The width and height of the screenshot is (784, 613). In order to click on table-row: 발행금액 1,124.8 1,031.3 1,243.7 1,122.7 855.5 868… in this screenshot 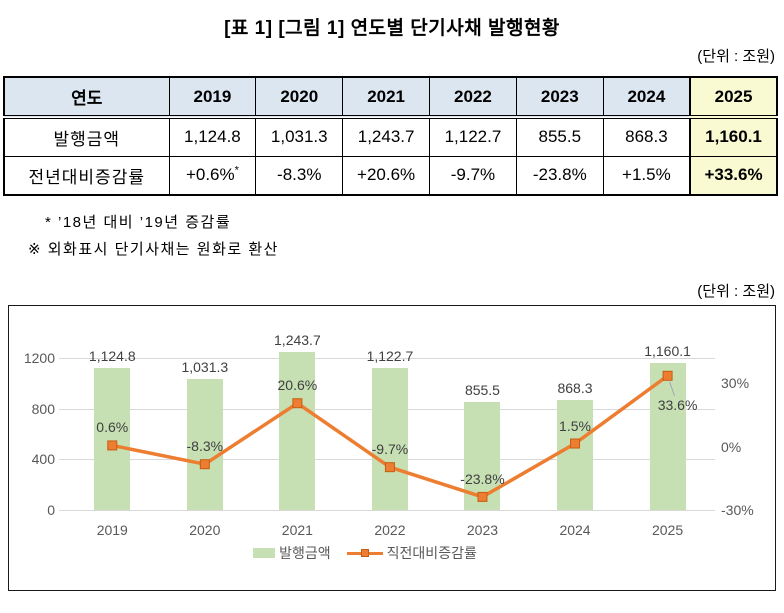, I will do `click(390, 136)`.